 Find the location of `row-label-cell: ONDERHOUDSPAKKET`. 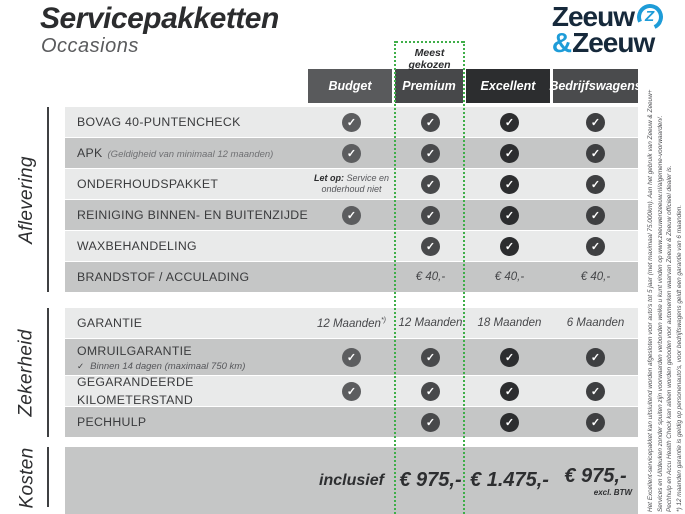

row-label-cell: ONDERHOUDSPAKKET is located at coordinates (186, 184).